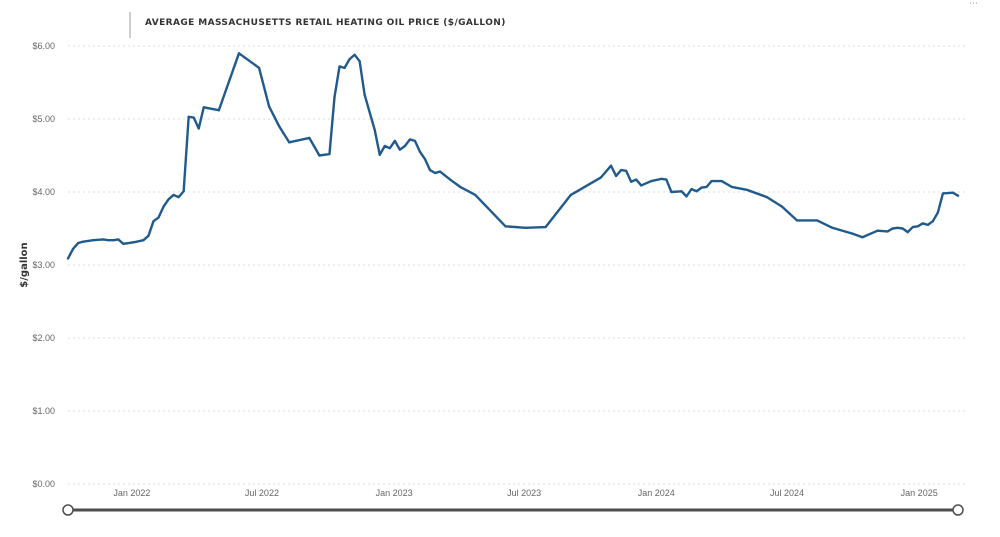 Image resolution: width=1000 pixels, height=537 pixels. Describe the element at coordinates (43, 119) in the screenshot. I see `y-tick-label: $5.00` at that location.